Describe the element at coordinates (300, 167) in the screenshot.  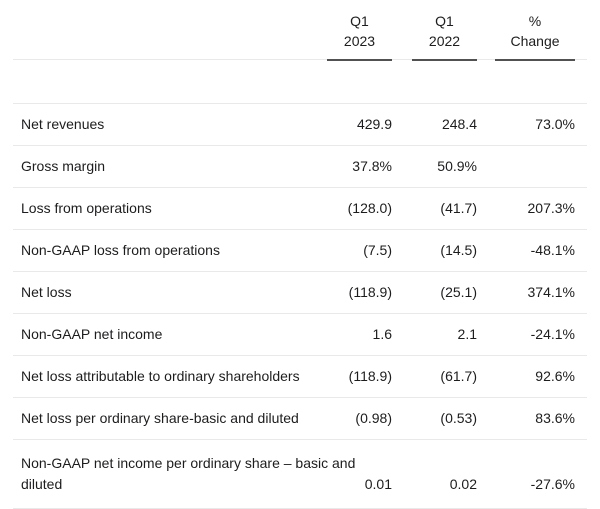
I see `table-row: Gross margin 37.8% 50.9%` at that location.